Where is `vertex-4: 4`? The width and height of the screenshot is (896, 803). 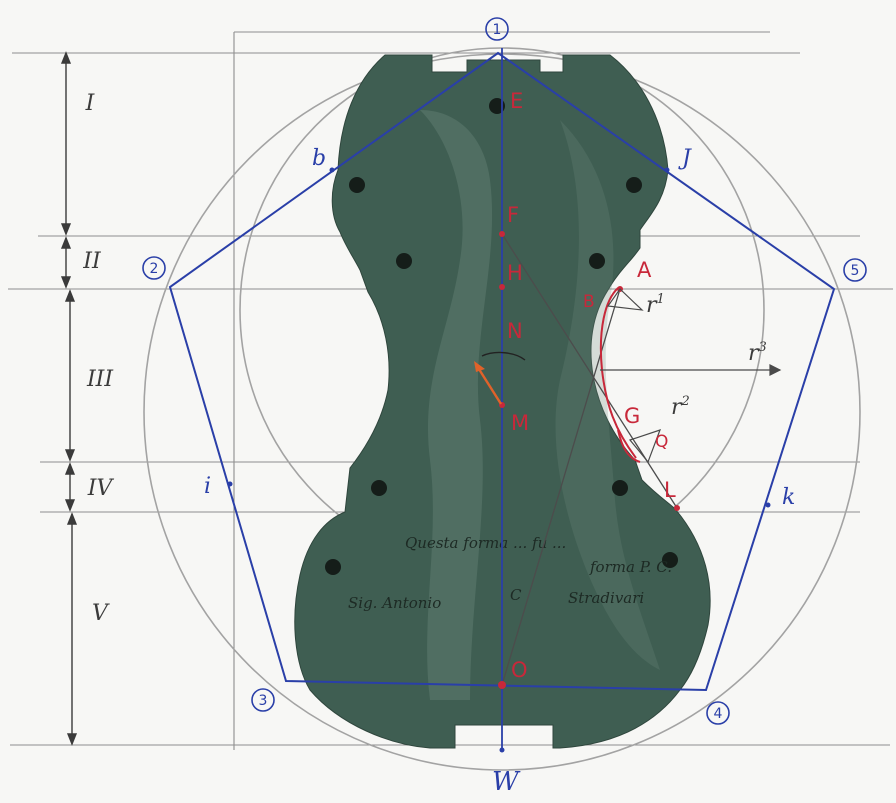 vertex-4: 4 is located at coordinates (718, 713).